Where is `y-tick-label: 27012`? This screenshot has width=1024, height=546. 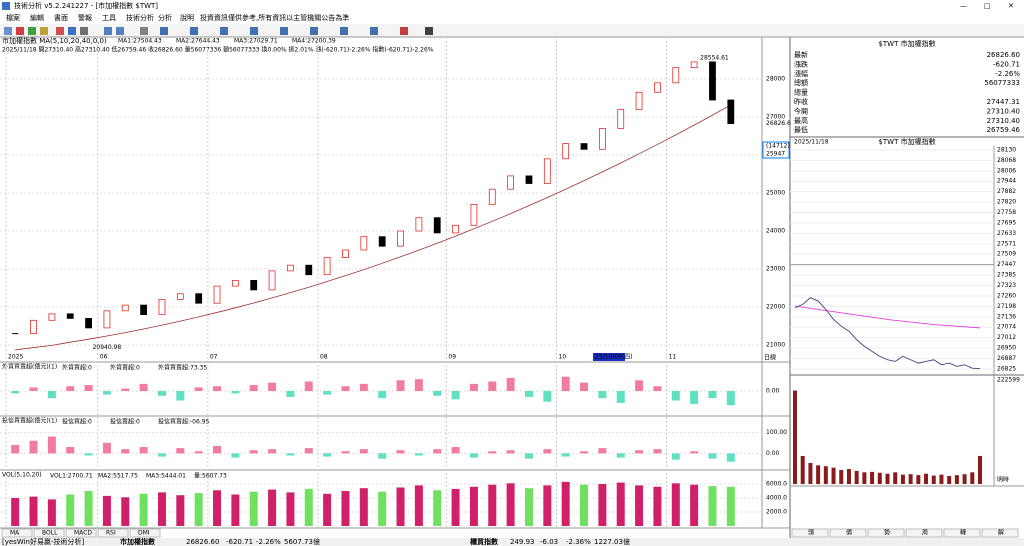
y-tick-label: 27012 is located at coordinates (1006, 337).